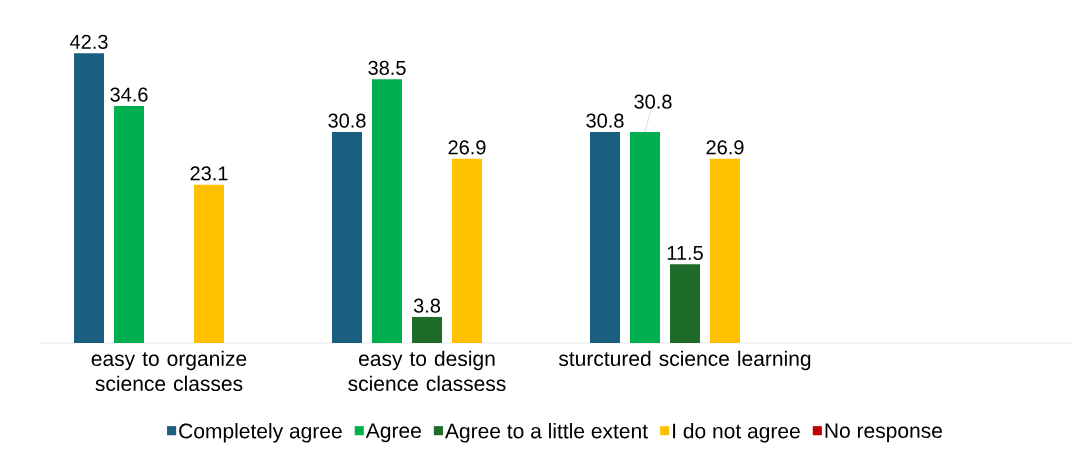 The width and height of the screenshot is (1072, 463). Describe the element at coordinates (427, 371) in the screenshot. I see `x-tick-label: easy to design science classess` at that location.